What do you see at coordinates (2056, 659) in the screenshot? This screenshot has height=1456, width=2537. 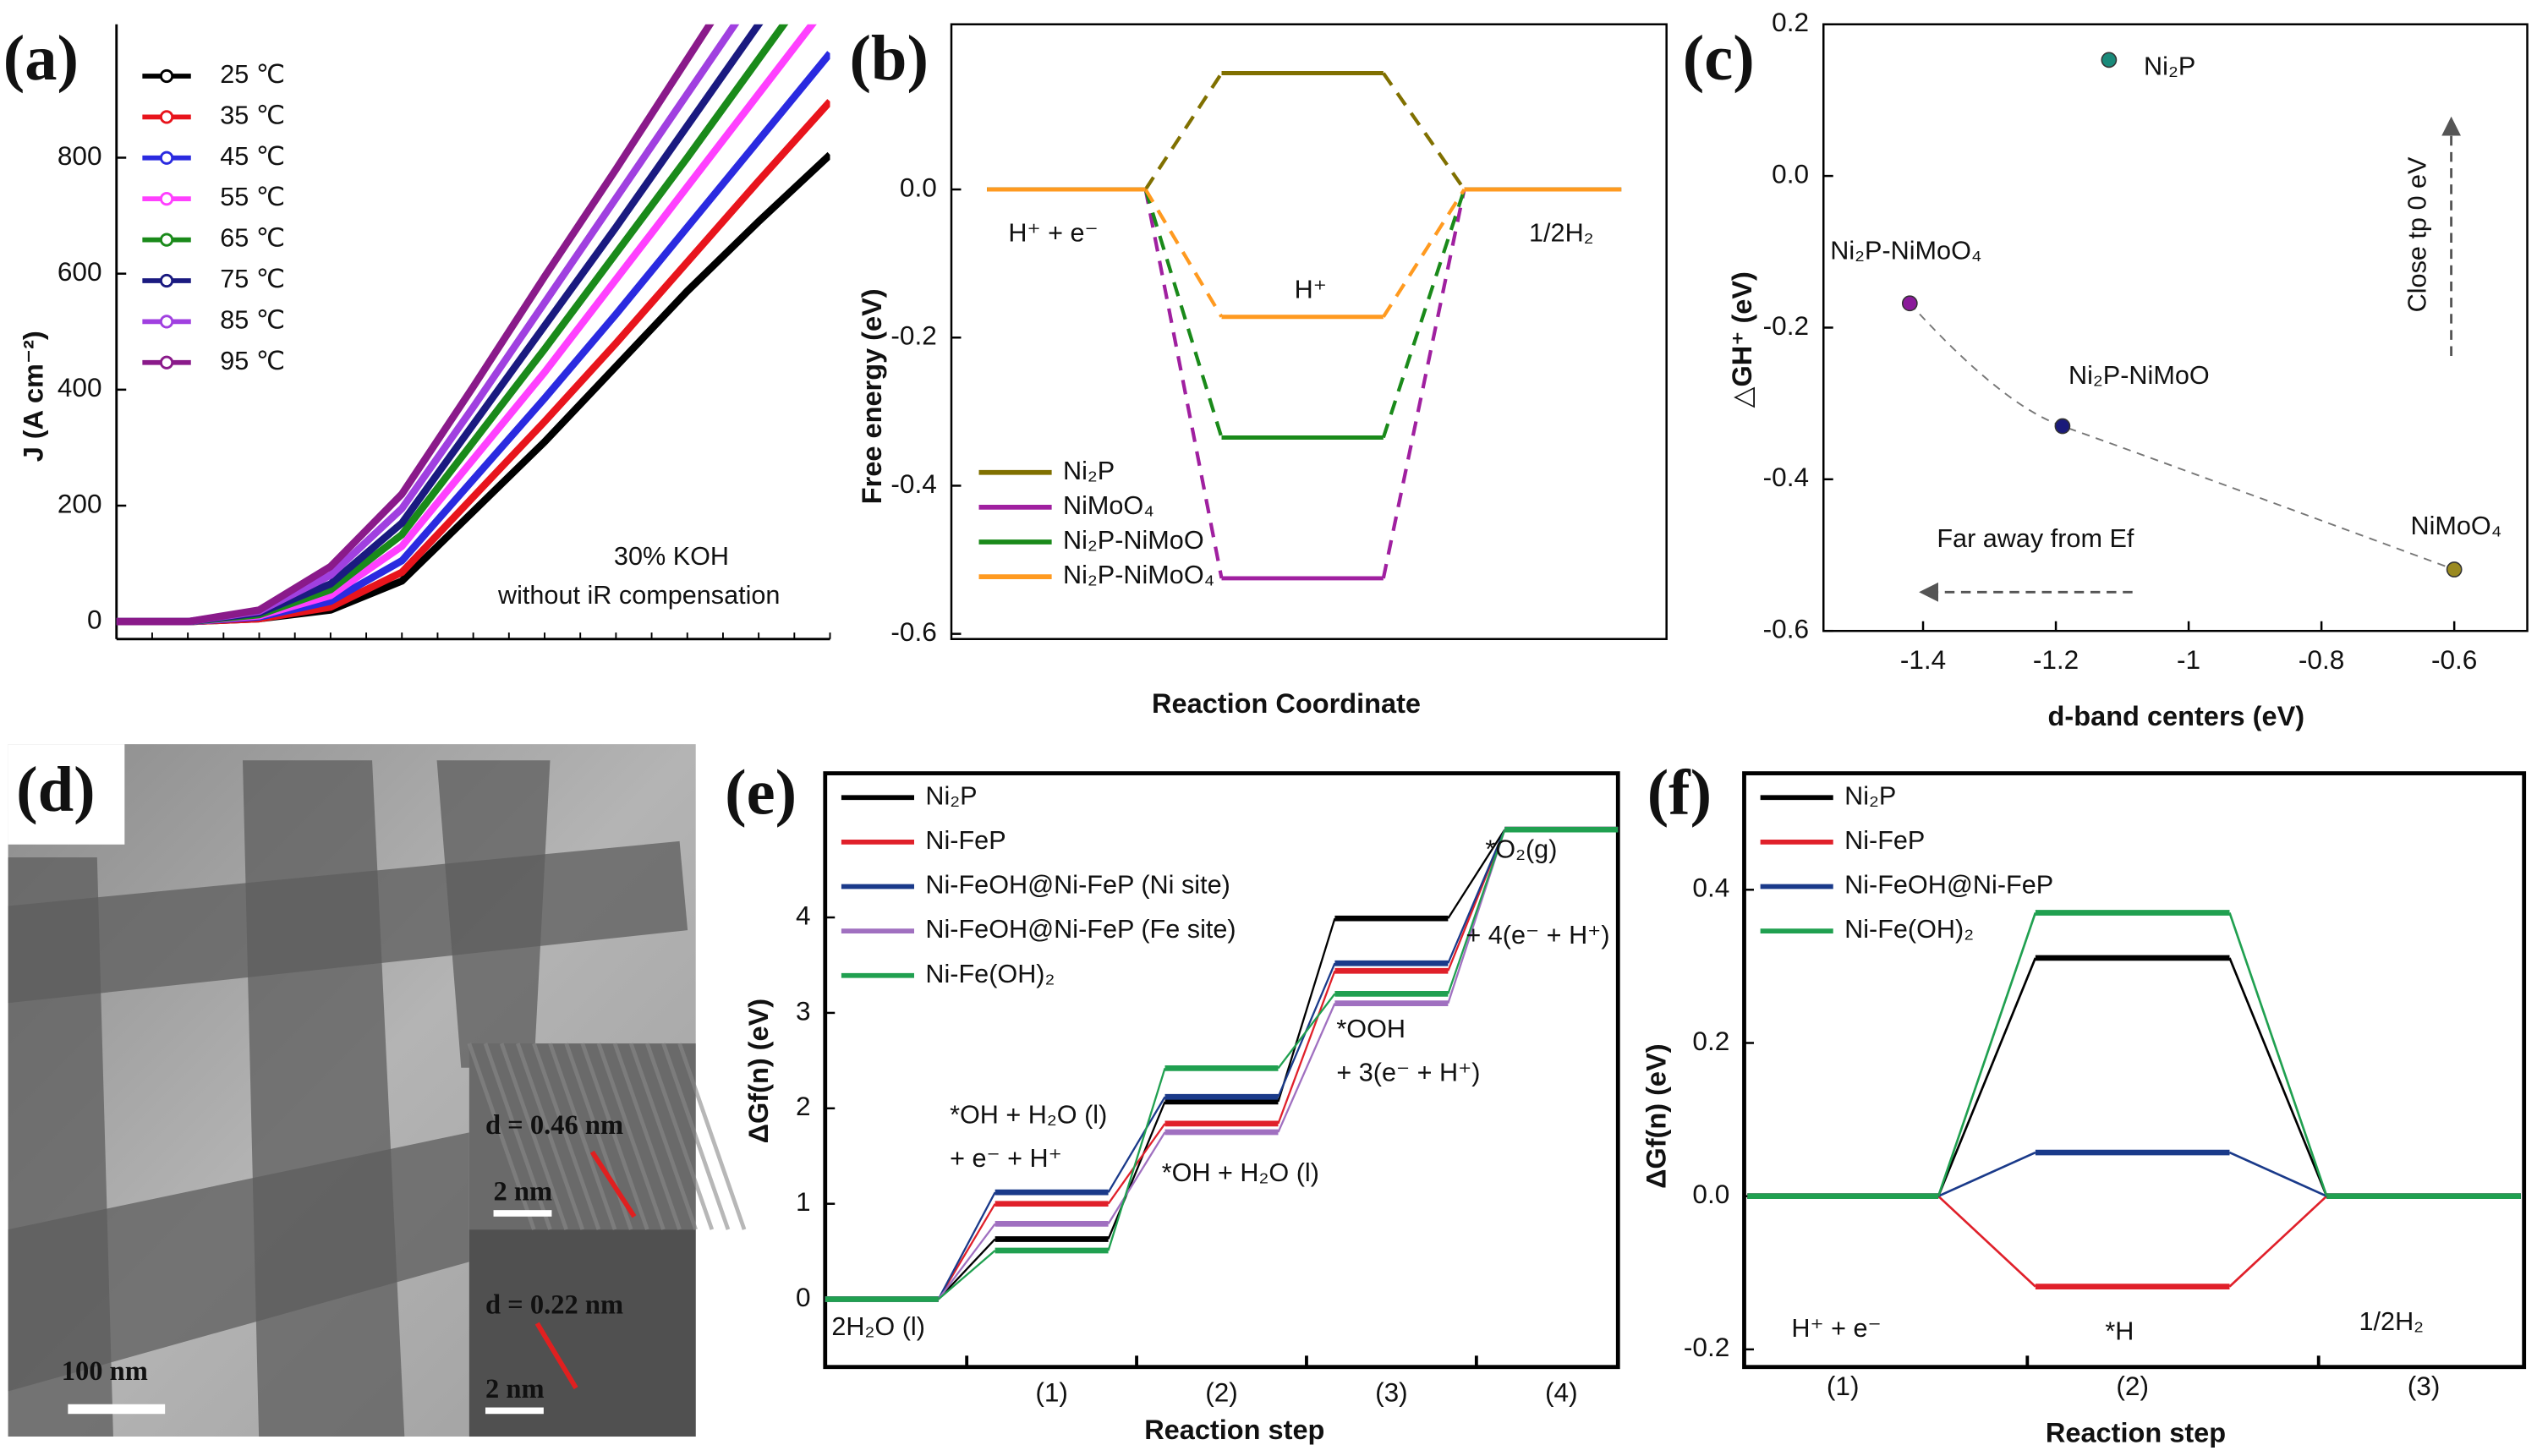 I see `x-tick-label: -1.2` at bounding box center [2056, 659].